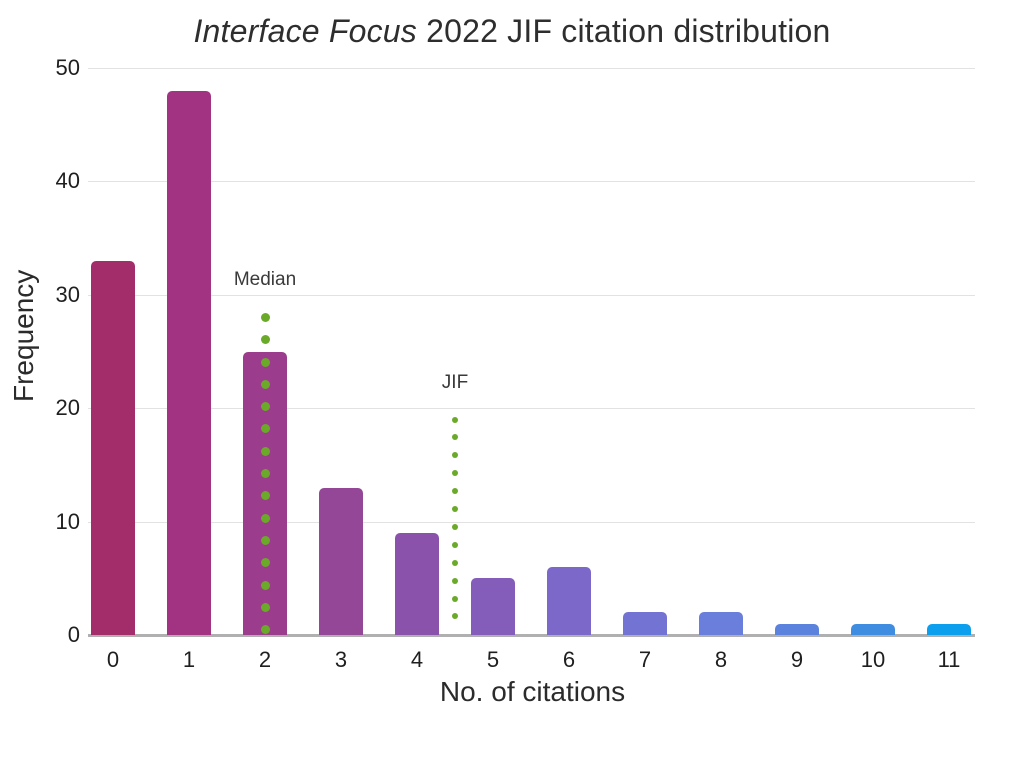  I want to click on x-tick-label: 9, so click(797, 659).